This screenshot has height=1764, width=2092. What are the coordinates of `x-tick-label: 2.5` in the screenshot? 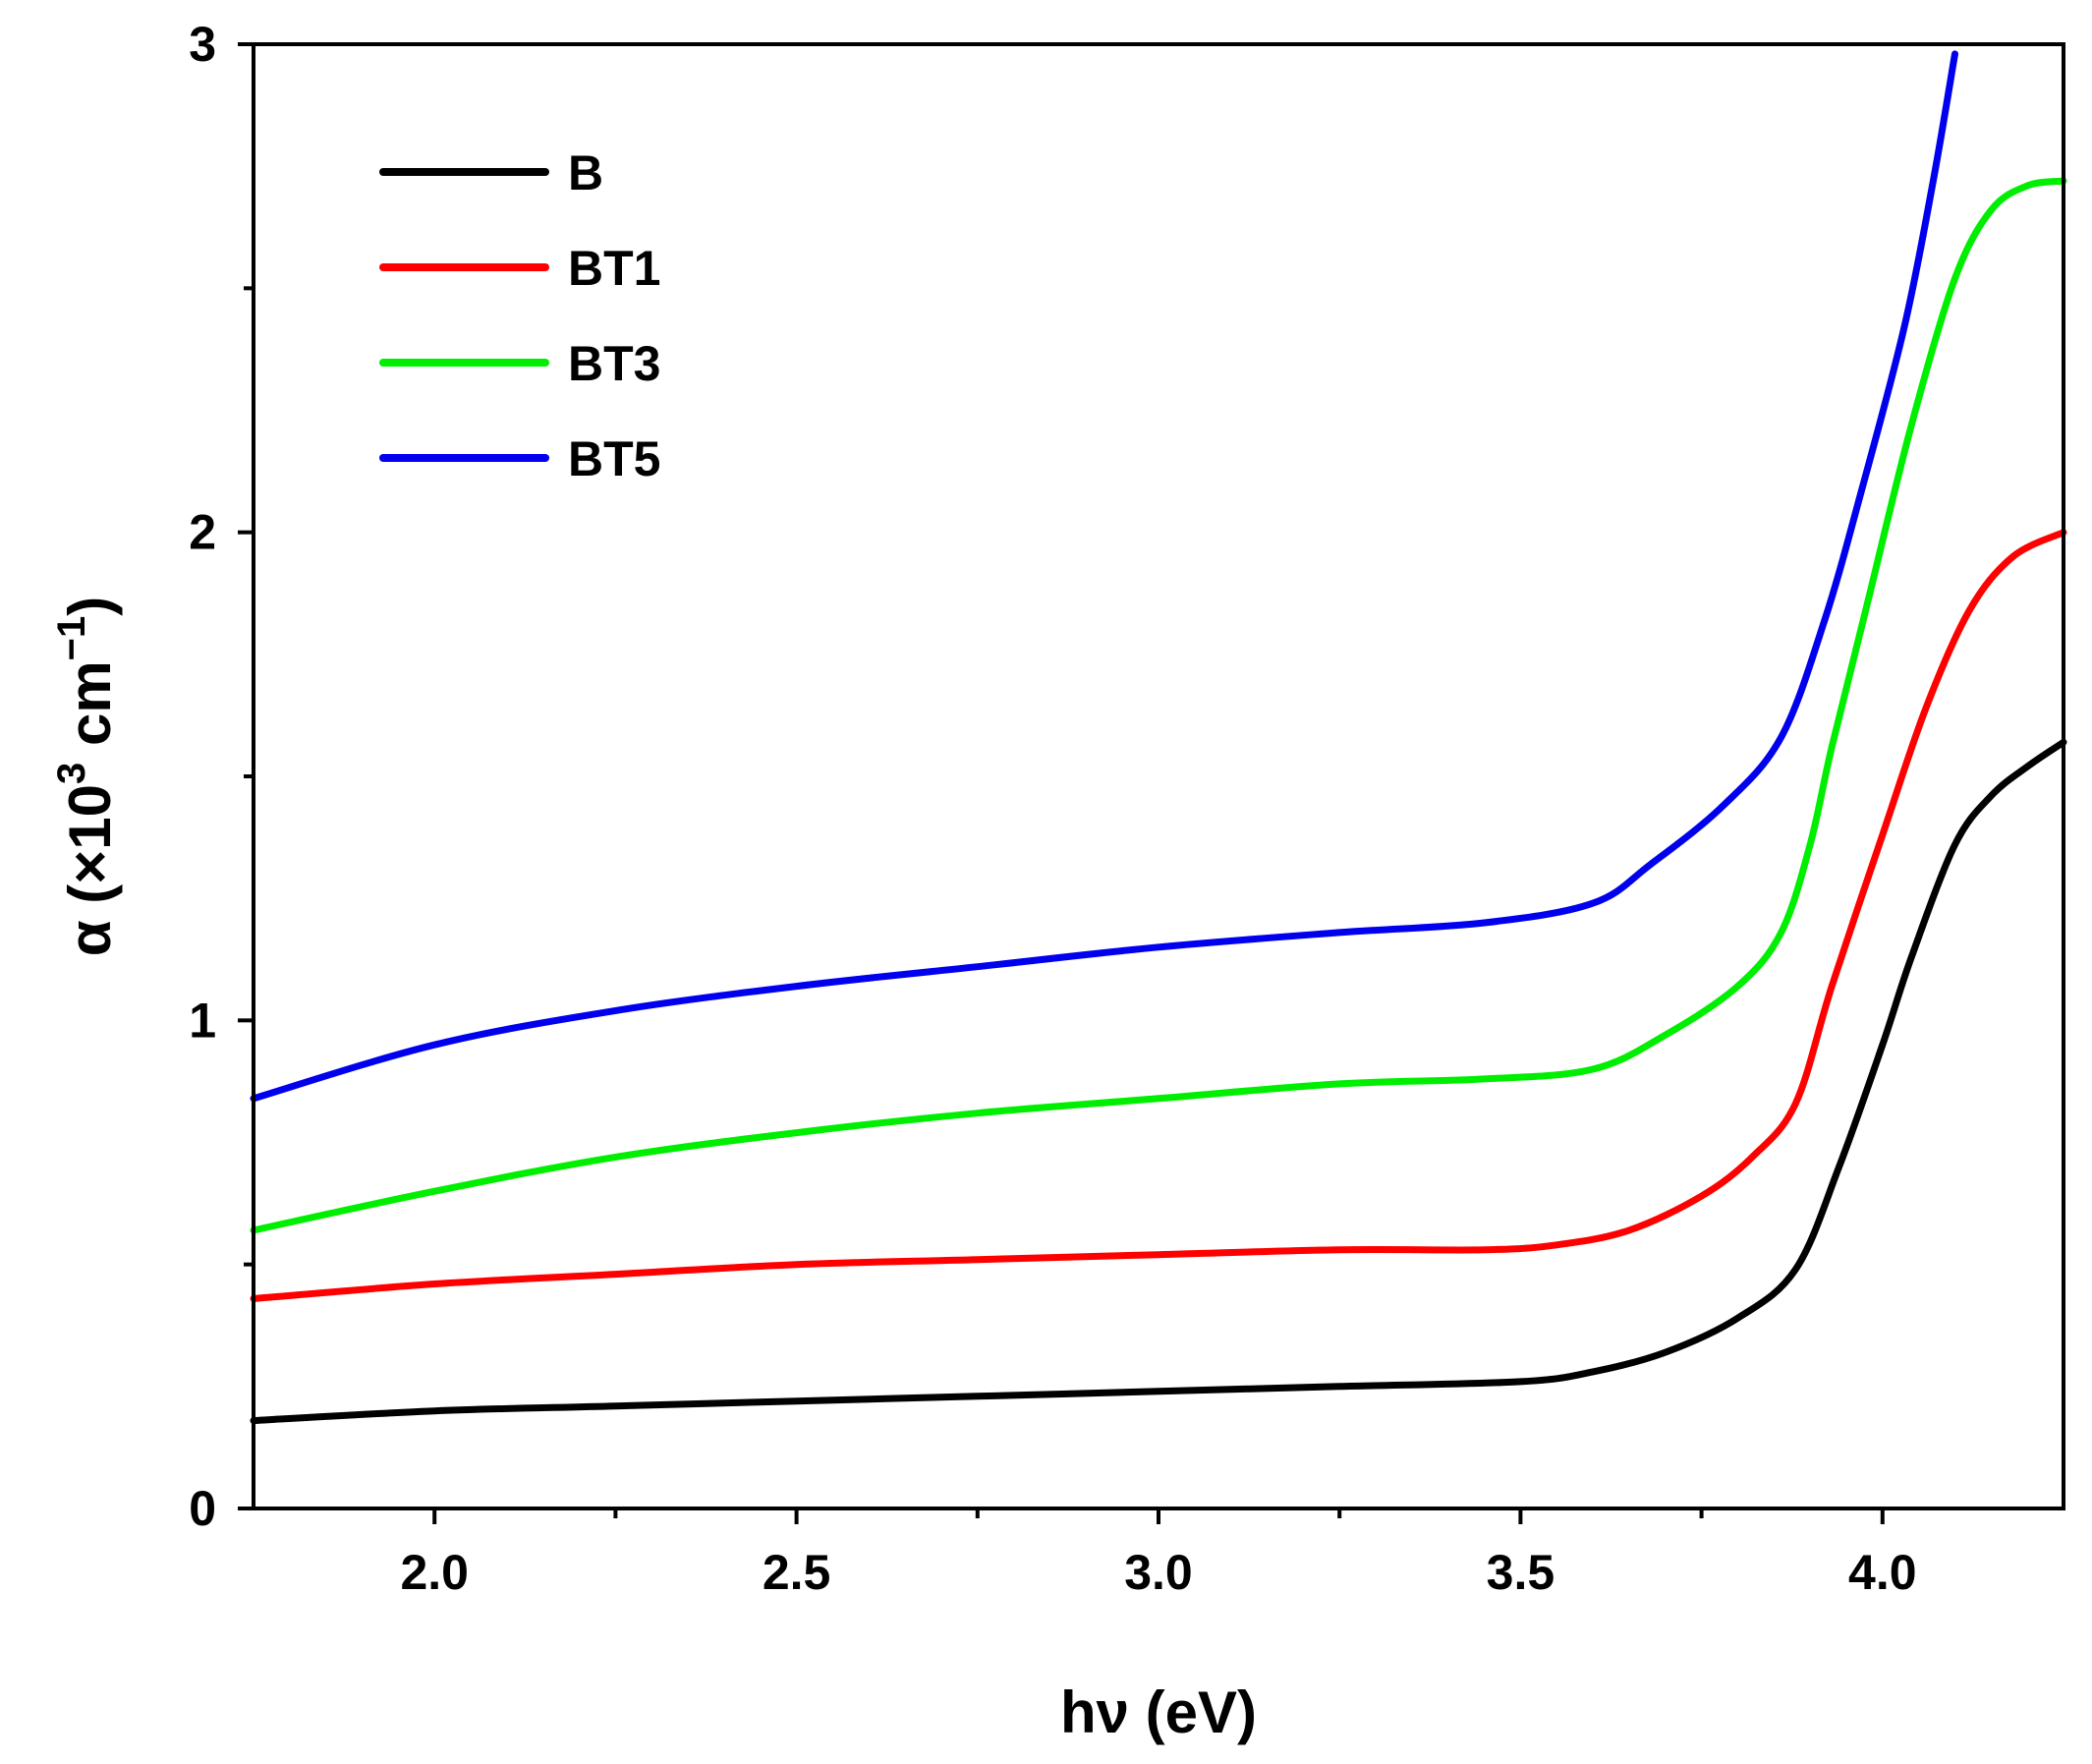 It's located at (797, 1572).